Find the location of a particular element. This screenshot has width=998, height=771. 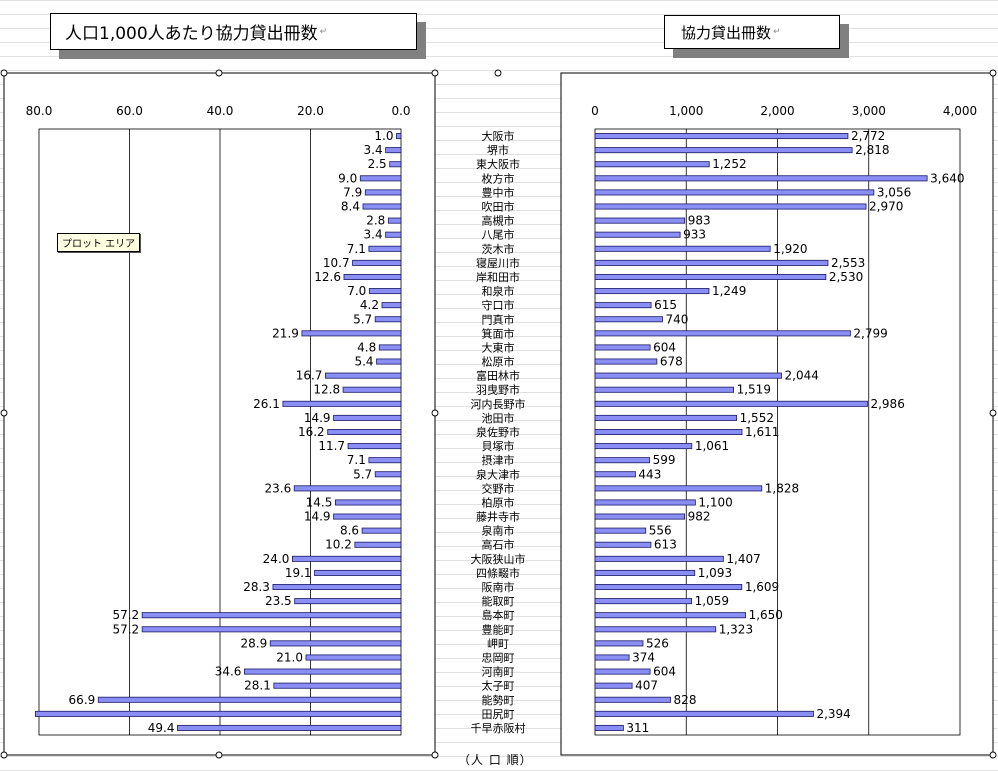

category-label: 東大阪市 is located at coordinates (498, 164).